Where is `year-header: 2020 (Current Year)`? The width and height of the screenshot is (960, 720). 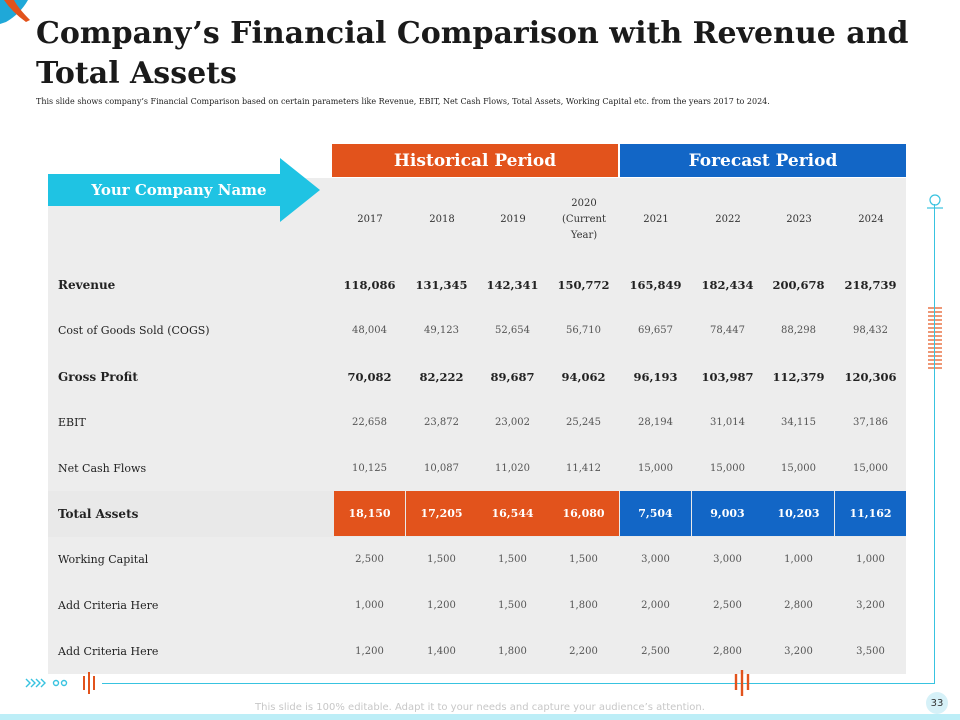 year-header: 2020 (Current Year) is located at coordinates (584, 219).